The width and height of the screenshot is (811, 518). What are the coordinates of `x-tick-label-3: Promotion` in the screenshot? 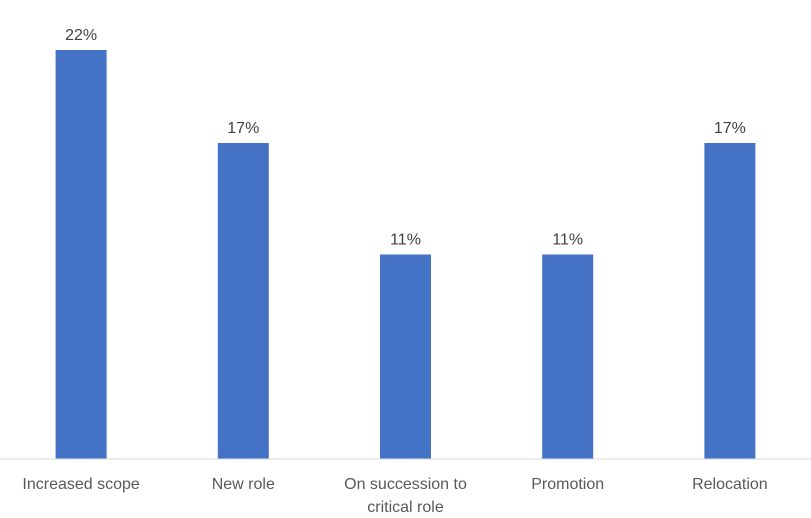 It's located at (567, 484).